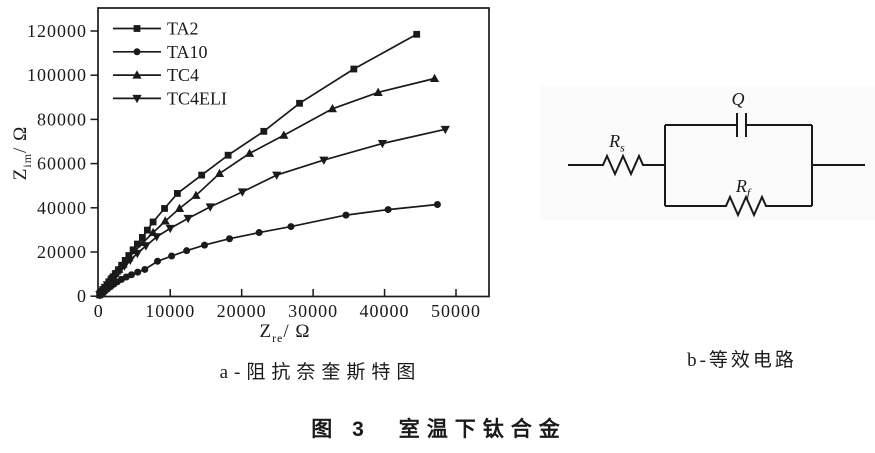 The image size is (875, 453). Describe the element at coordinates (99, 311) in the screenshot. I see `x-tick-label: 0` at that location.